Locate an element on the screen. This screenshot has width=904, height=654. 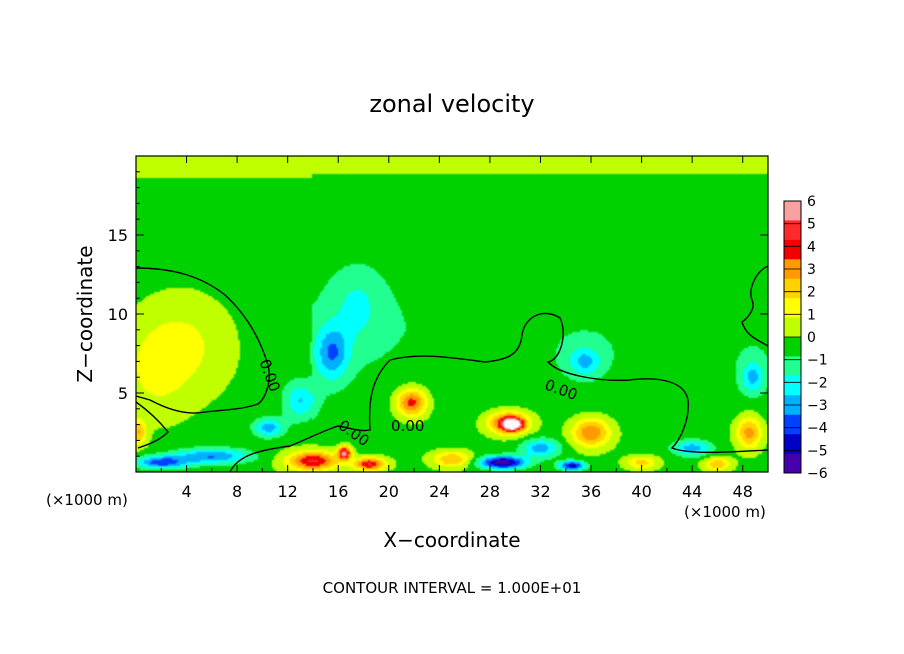
colorbar-tick-label: 3 is located at coordinates (811, 270).